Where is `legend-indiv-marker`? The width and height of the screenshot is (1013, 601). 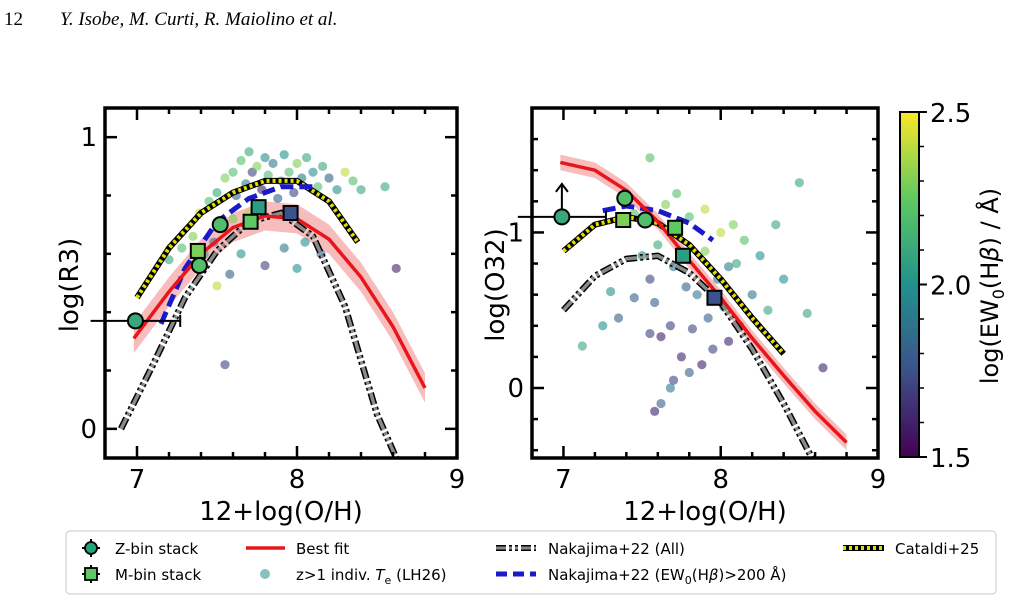 legend-indiv-marker is located at coordinates (265, 574).